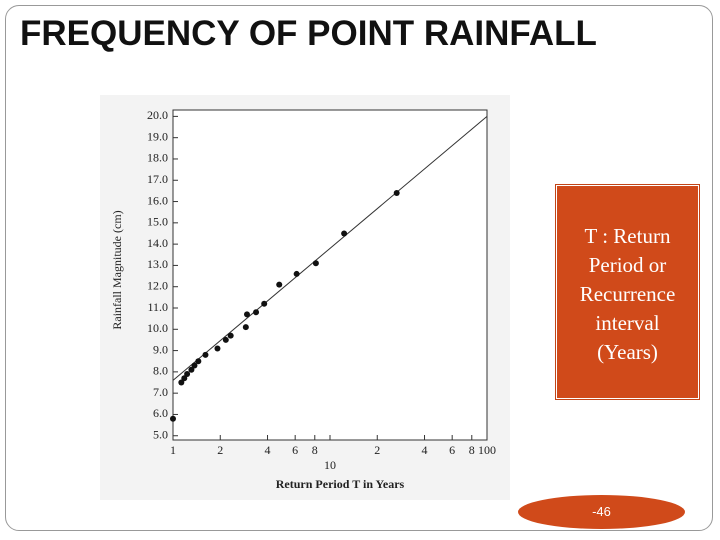 Image resolution: width=720 pixels, height=540 pixels. I want to click on y-tick-label: 6.0, so click(160, 413).